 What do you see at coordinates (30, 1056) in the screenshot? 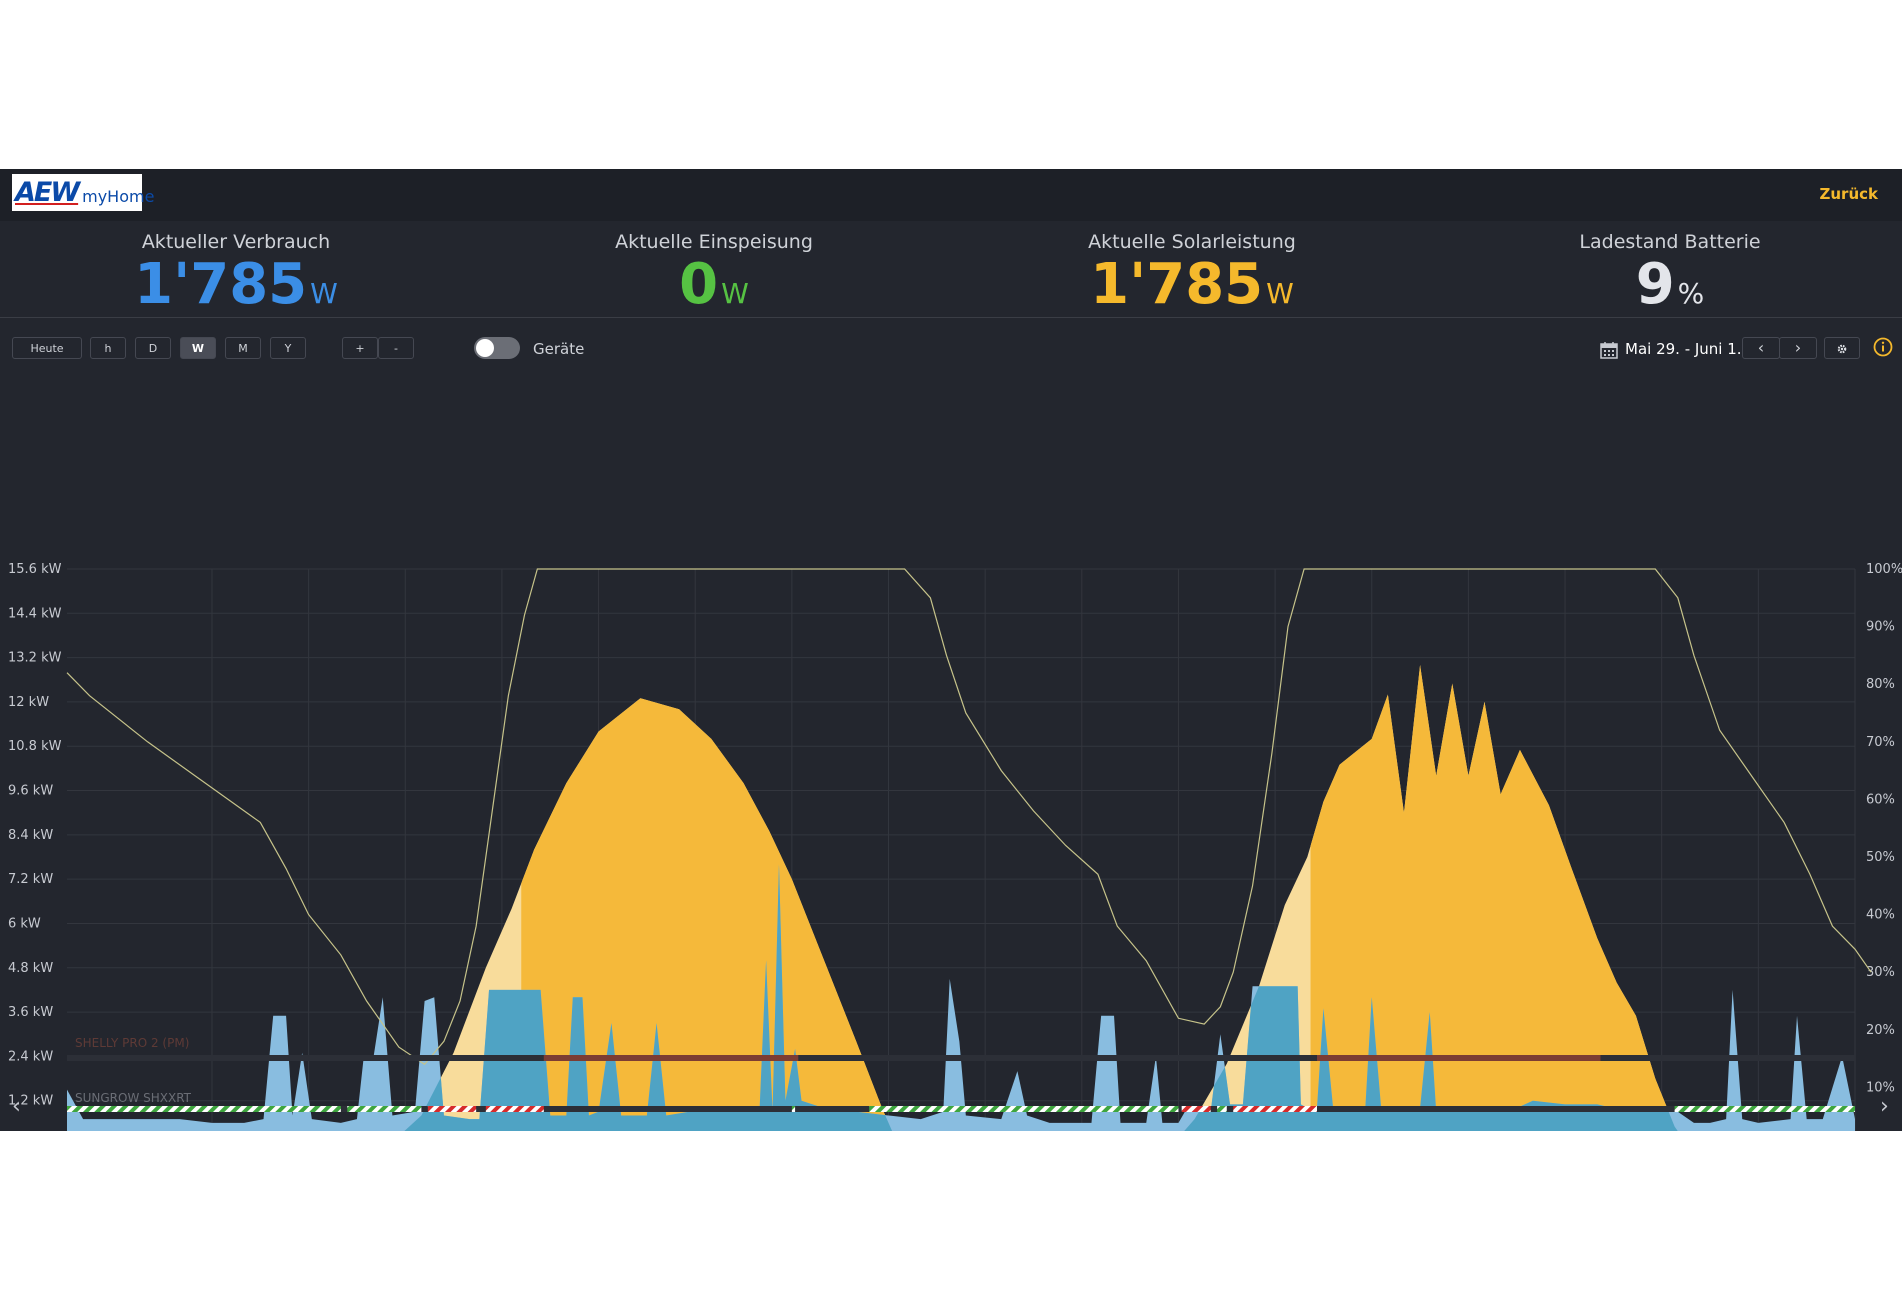
I see `y-axis-tick-label: 2.4 kW` at bounding box center [30, 1056].